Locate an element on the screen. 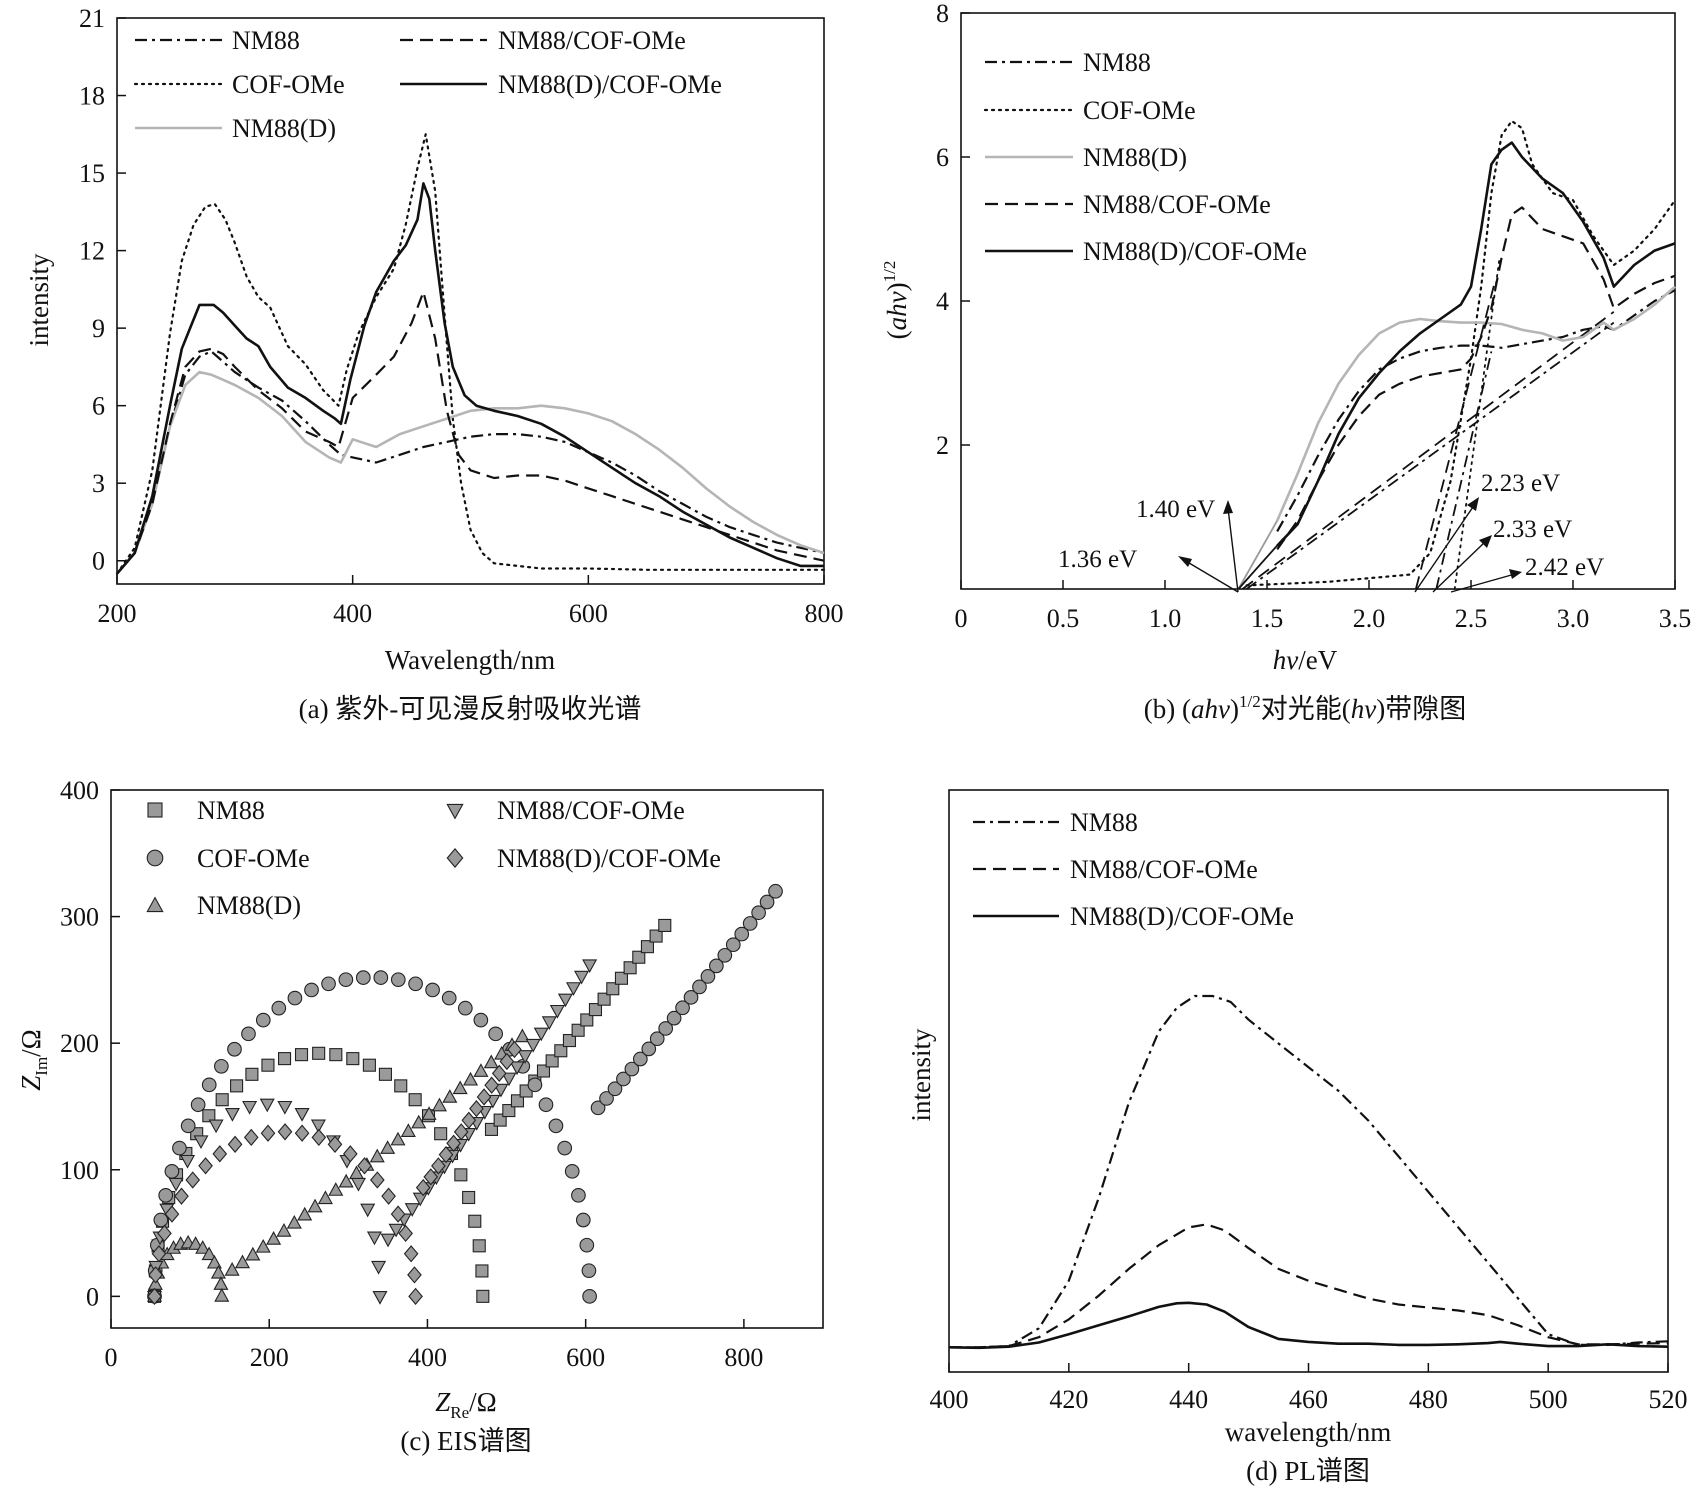 Image resolution: width=1695 pixels, height=1487 pixels. panel-a-series-nm88-d is located at coordinates (470, 472).